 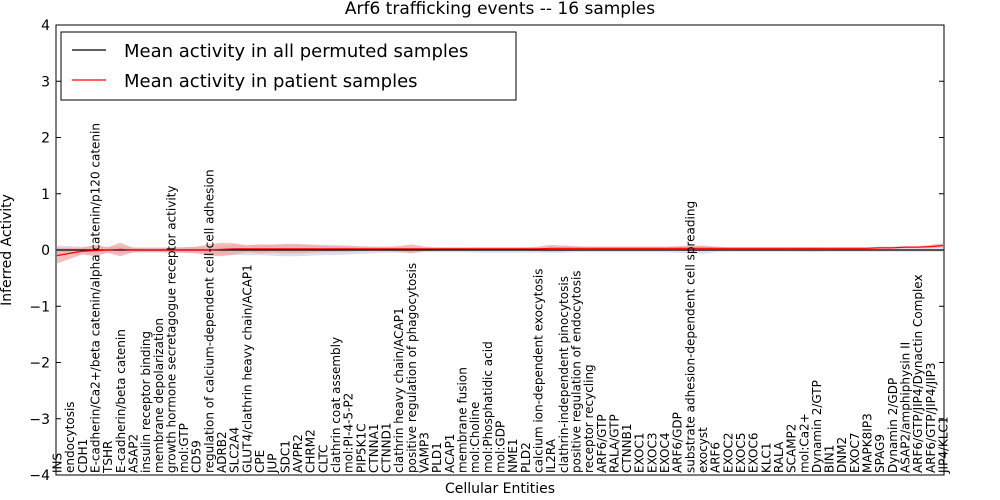 I want to click on x-tick-label: SLC2A4, so click(x=235, y=450).